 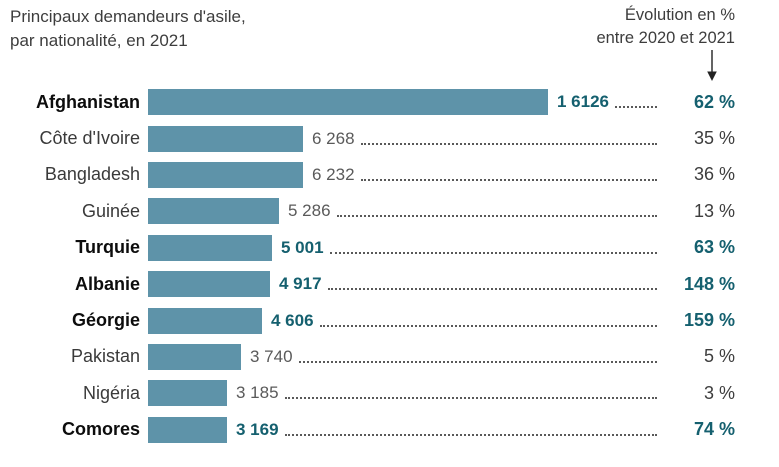 I want to click on evolution-header-line2: entre 2020 et 2021, so click(x=665, y=37).